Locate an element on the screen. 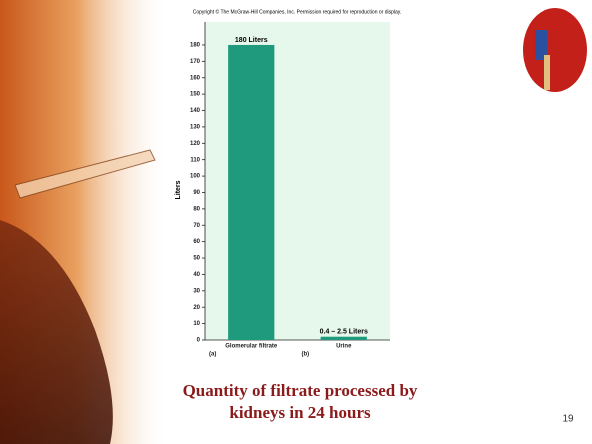  y-axis-label: Liters is located at coordinates (178, 189).